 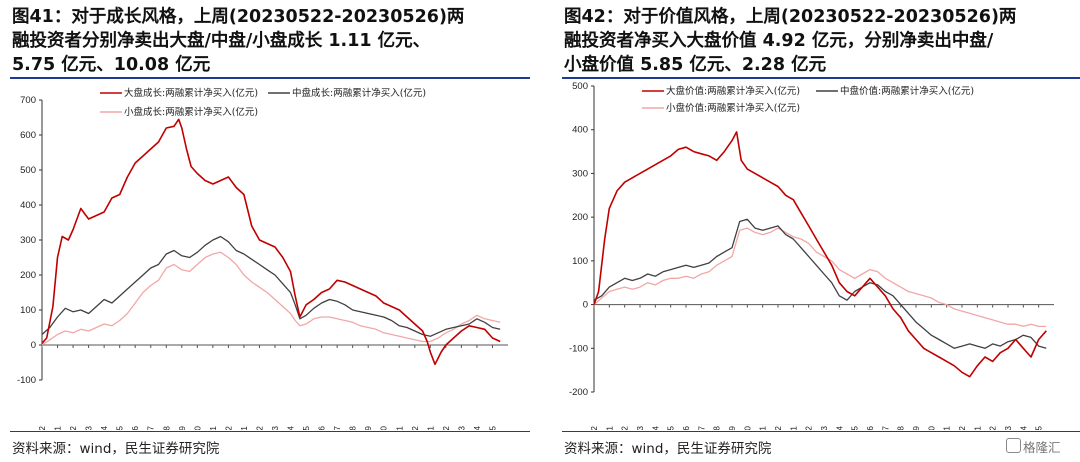 What do you see at coordinates (733, 91) in the screenshot?
I see `legend-entry-1: 大盘价值:两融累计净买入(亿元)` at bounding box center [733, 91].